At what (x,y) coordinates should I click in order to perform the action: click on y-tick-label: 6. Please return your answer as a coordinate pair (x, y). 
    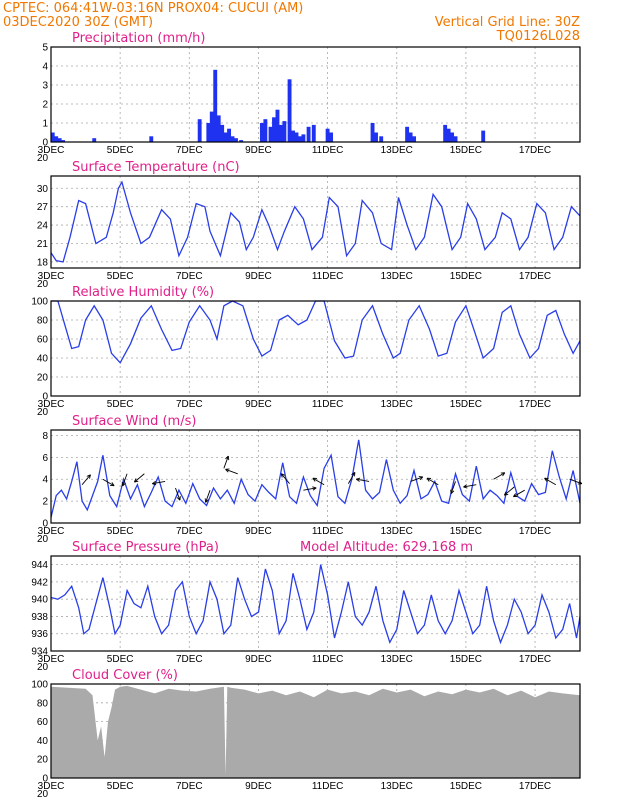
    Looking at the image, I should click on (45, 458).